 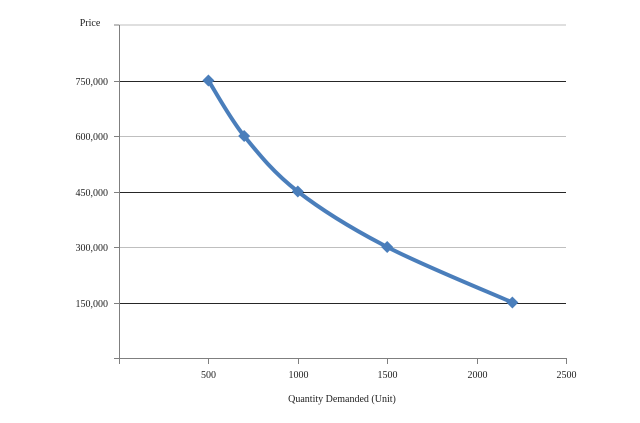 I want to click on x-tick-label: 2000, so click(x=478, y=375).